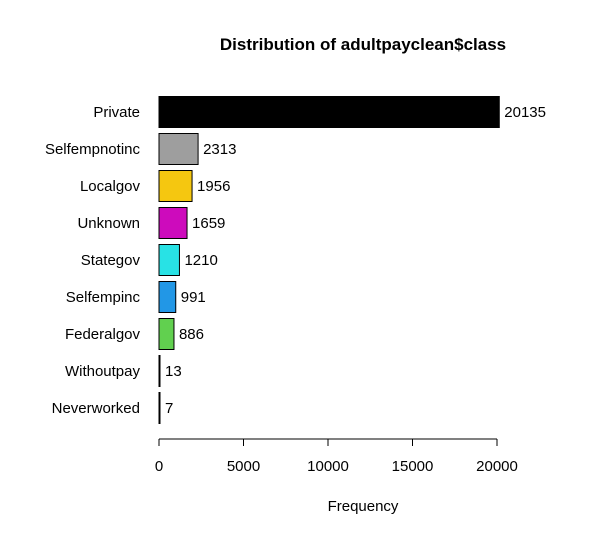 This screenshot has height=539, width=614. Describe the element at coordinates (159, 466) in the screenshot. I see `x-tick-label: 0` at that location.